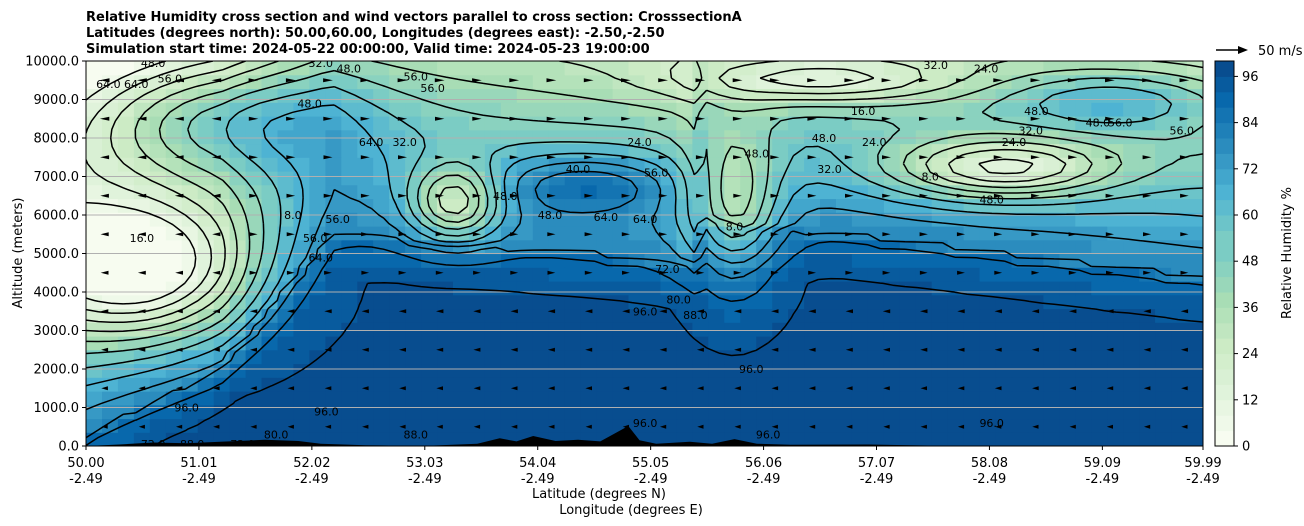 The image size is (1304, 526). What do you see at coordinates (1246, 447) in the screenshot?
I see `colorbar-tick-label: 0` at bounding box center [1246, 447].